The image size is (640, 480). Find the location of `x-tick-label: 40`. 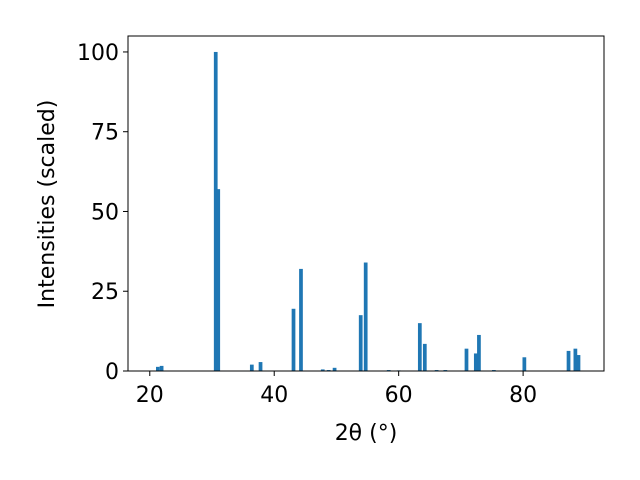

x-tick-label: 40 is located at coordinates (274, 395).